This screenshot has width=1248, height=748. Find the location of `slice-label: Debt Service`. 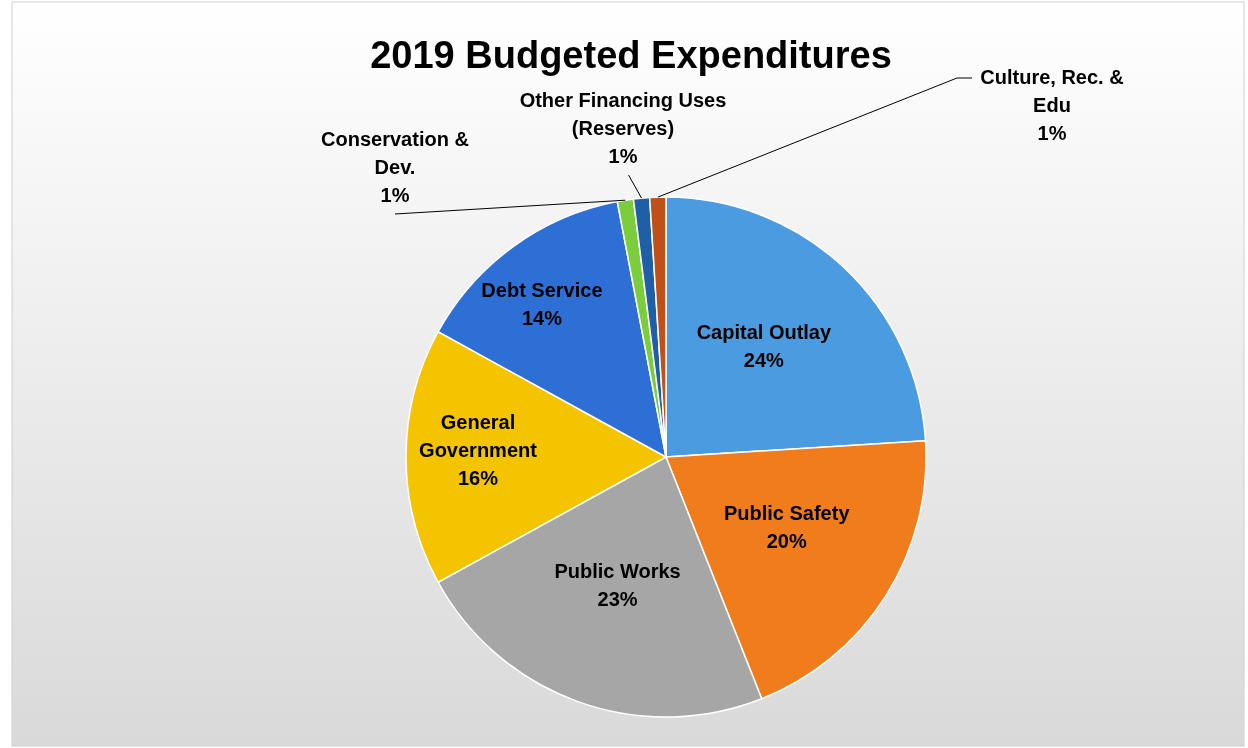

slice-label: Debt Service is located at coordinates (542, 290).